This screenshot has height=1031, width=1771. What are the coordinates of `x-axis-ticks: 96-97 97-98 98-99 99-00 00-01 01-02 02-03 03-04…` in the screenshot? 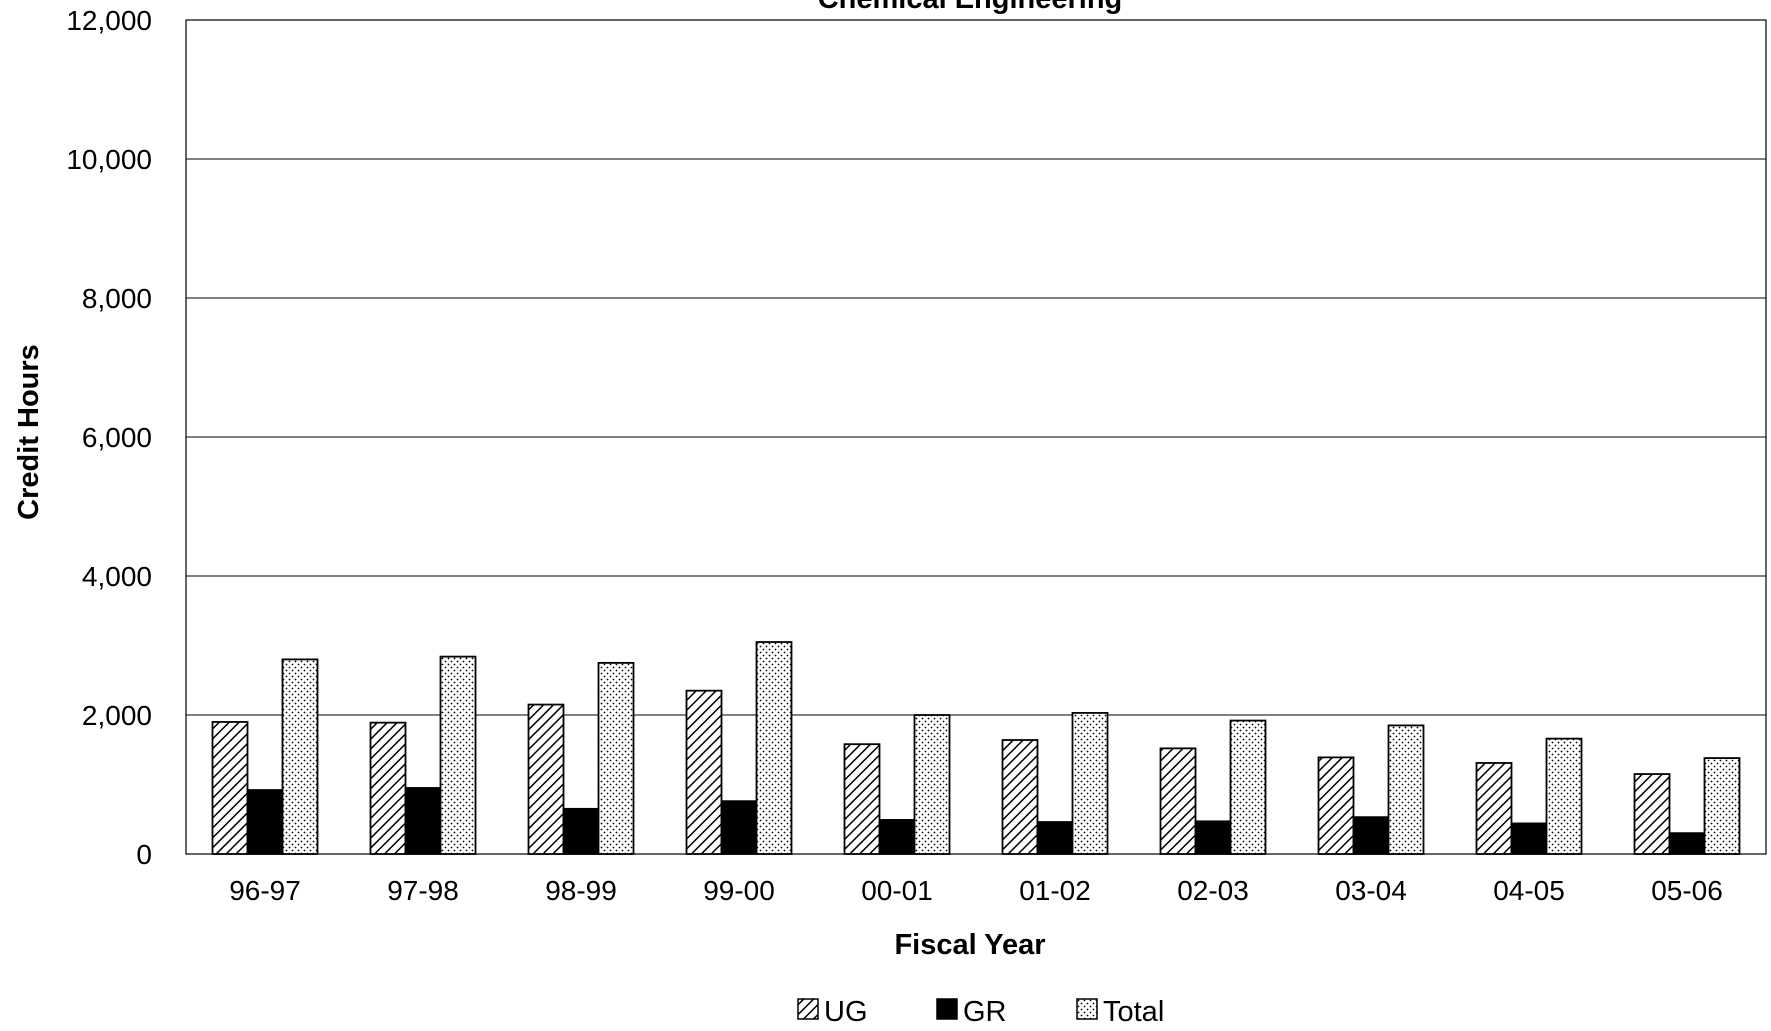 It's located at (976, 890).